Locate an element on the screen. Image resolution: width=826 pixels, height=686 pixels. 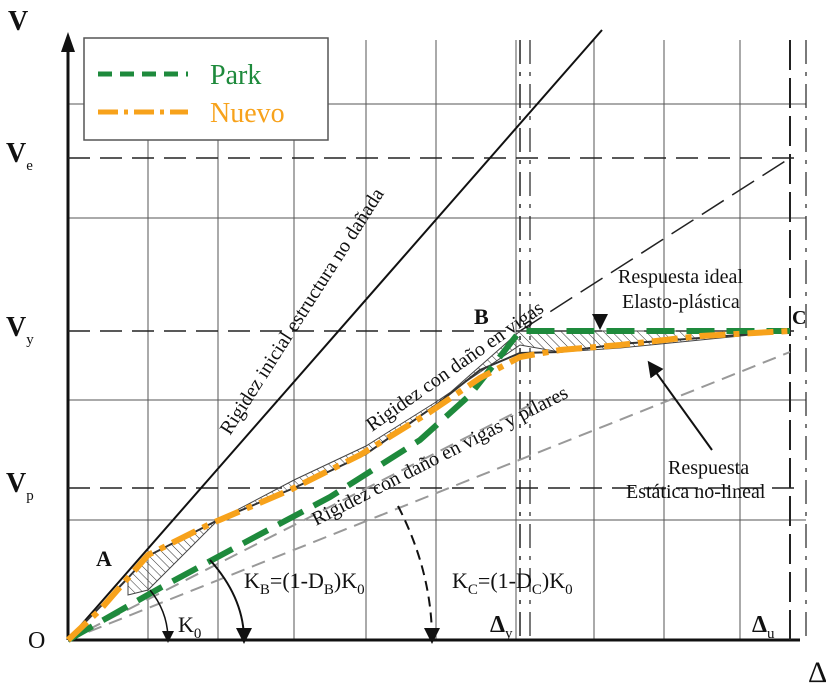
angle-arcs is located at coordinates (294, 574).